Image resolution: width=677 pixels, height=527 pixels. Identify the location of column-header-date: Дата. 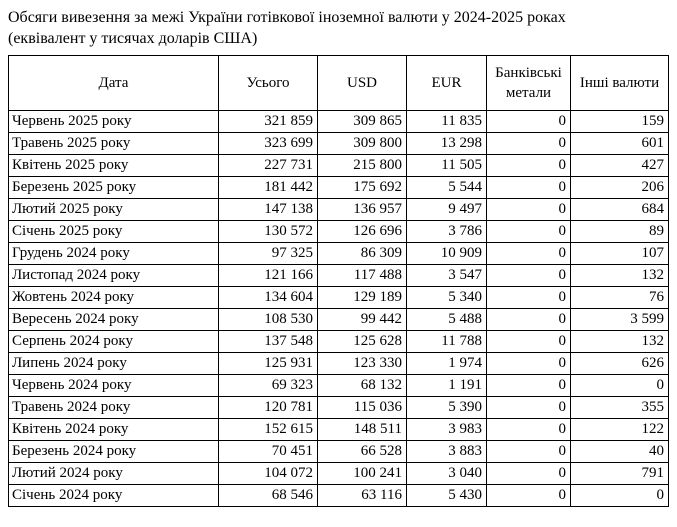
(113, 83).